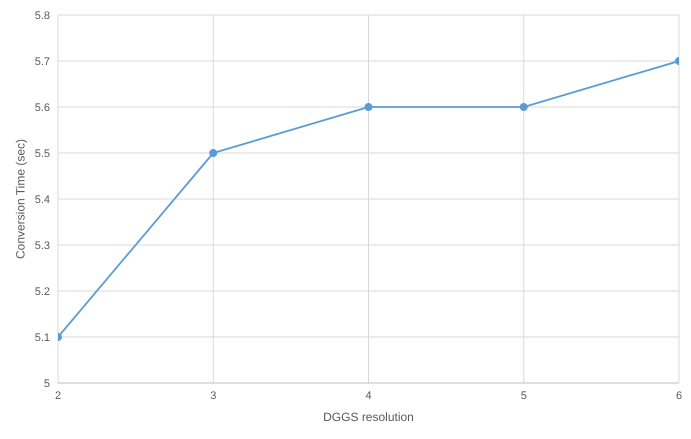  What do you see at coordinates (47, 384) in the screenshot?
I see `y-tick-label: 5` at bounding box center [47, 384].